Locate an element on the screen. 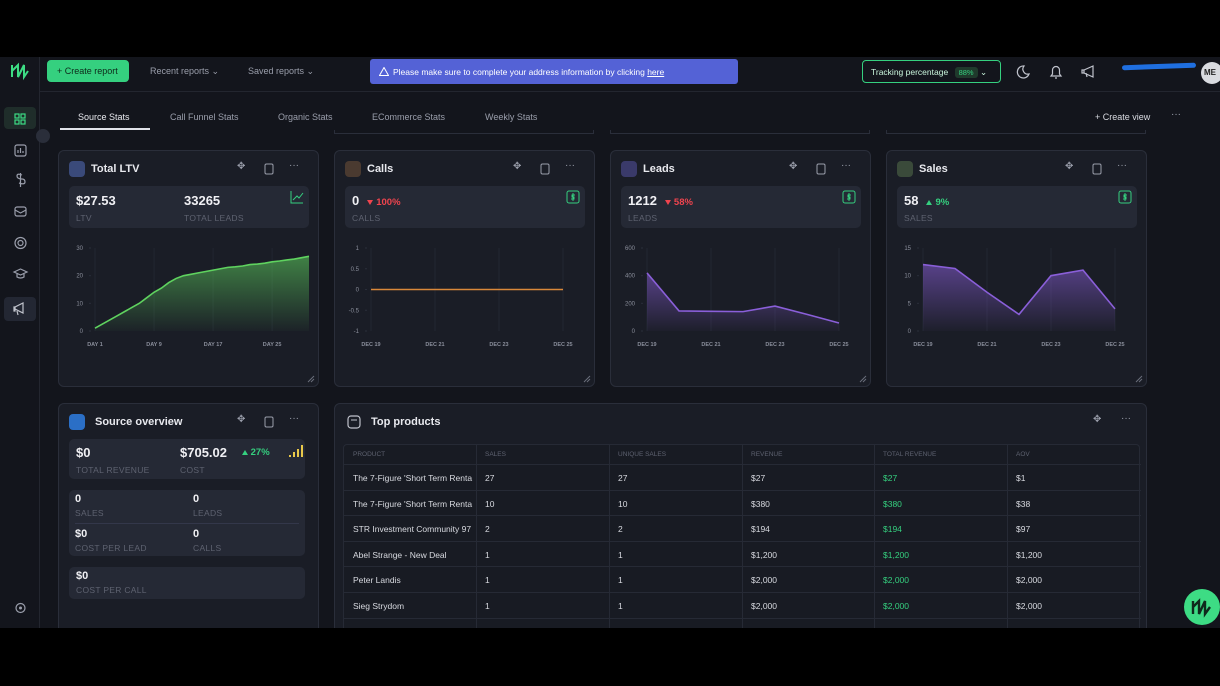 The height and width of the screenshot is (686, 1220). tab: Weekly Stats is located at coordinates (511, 117).